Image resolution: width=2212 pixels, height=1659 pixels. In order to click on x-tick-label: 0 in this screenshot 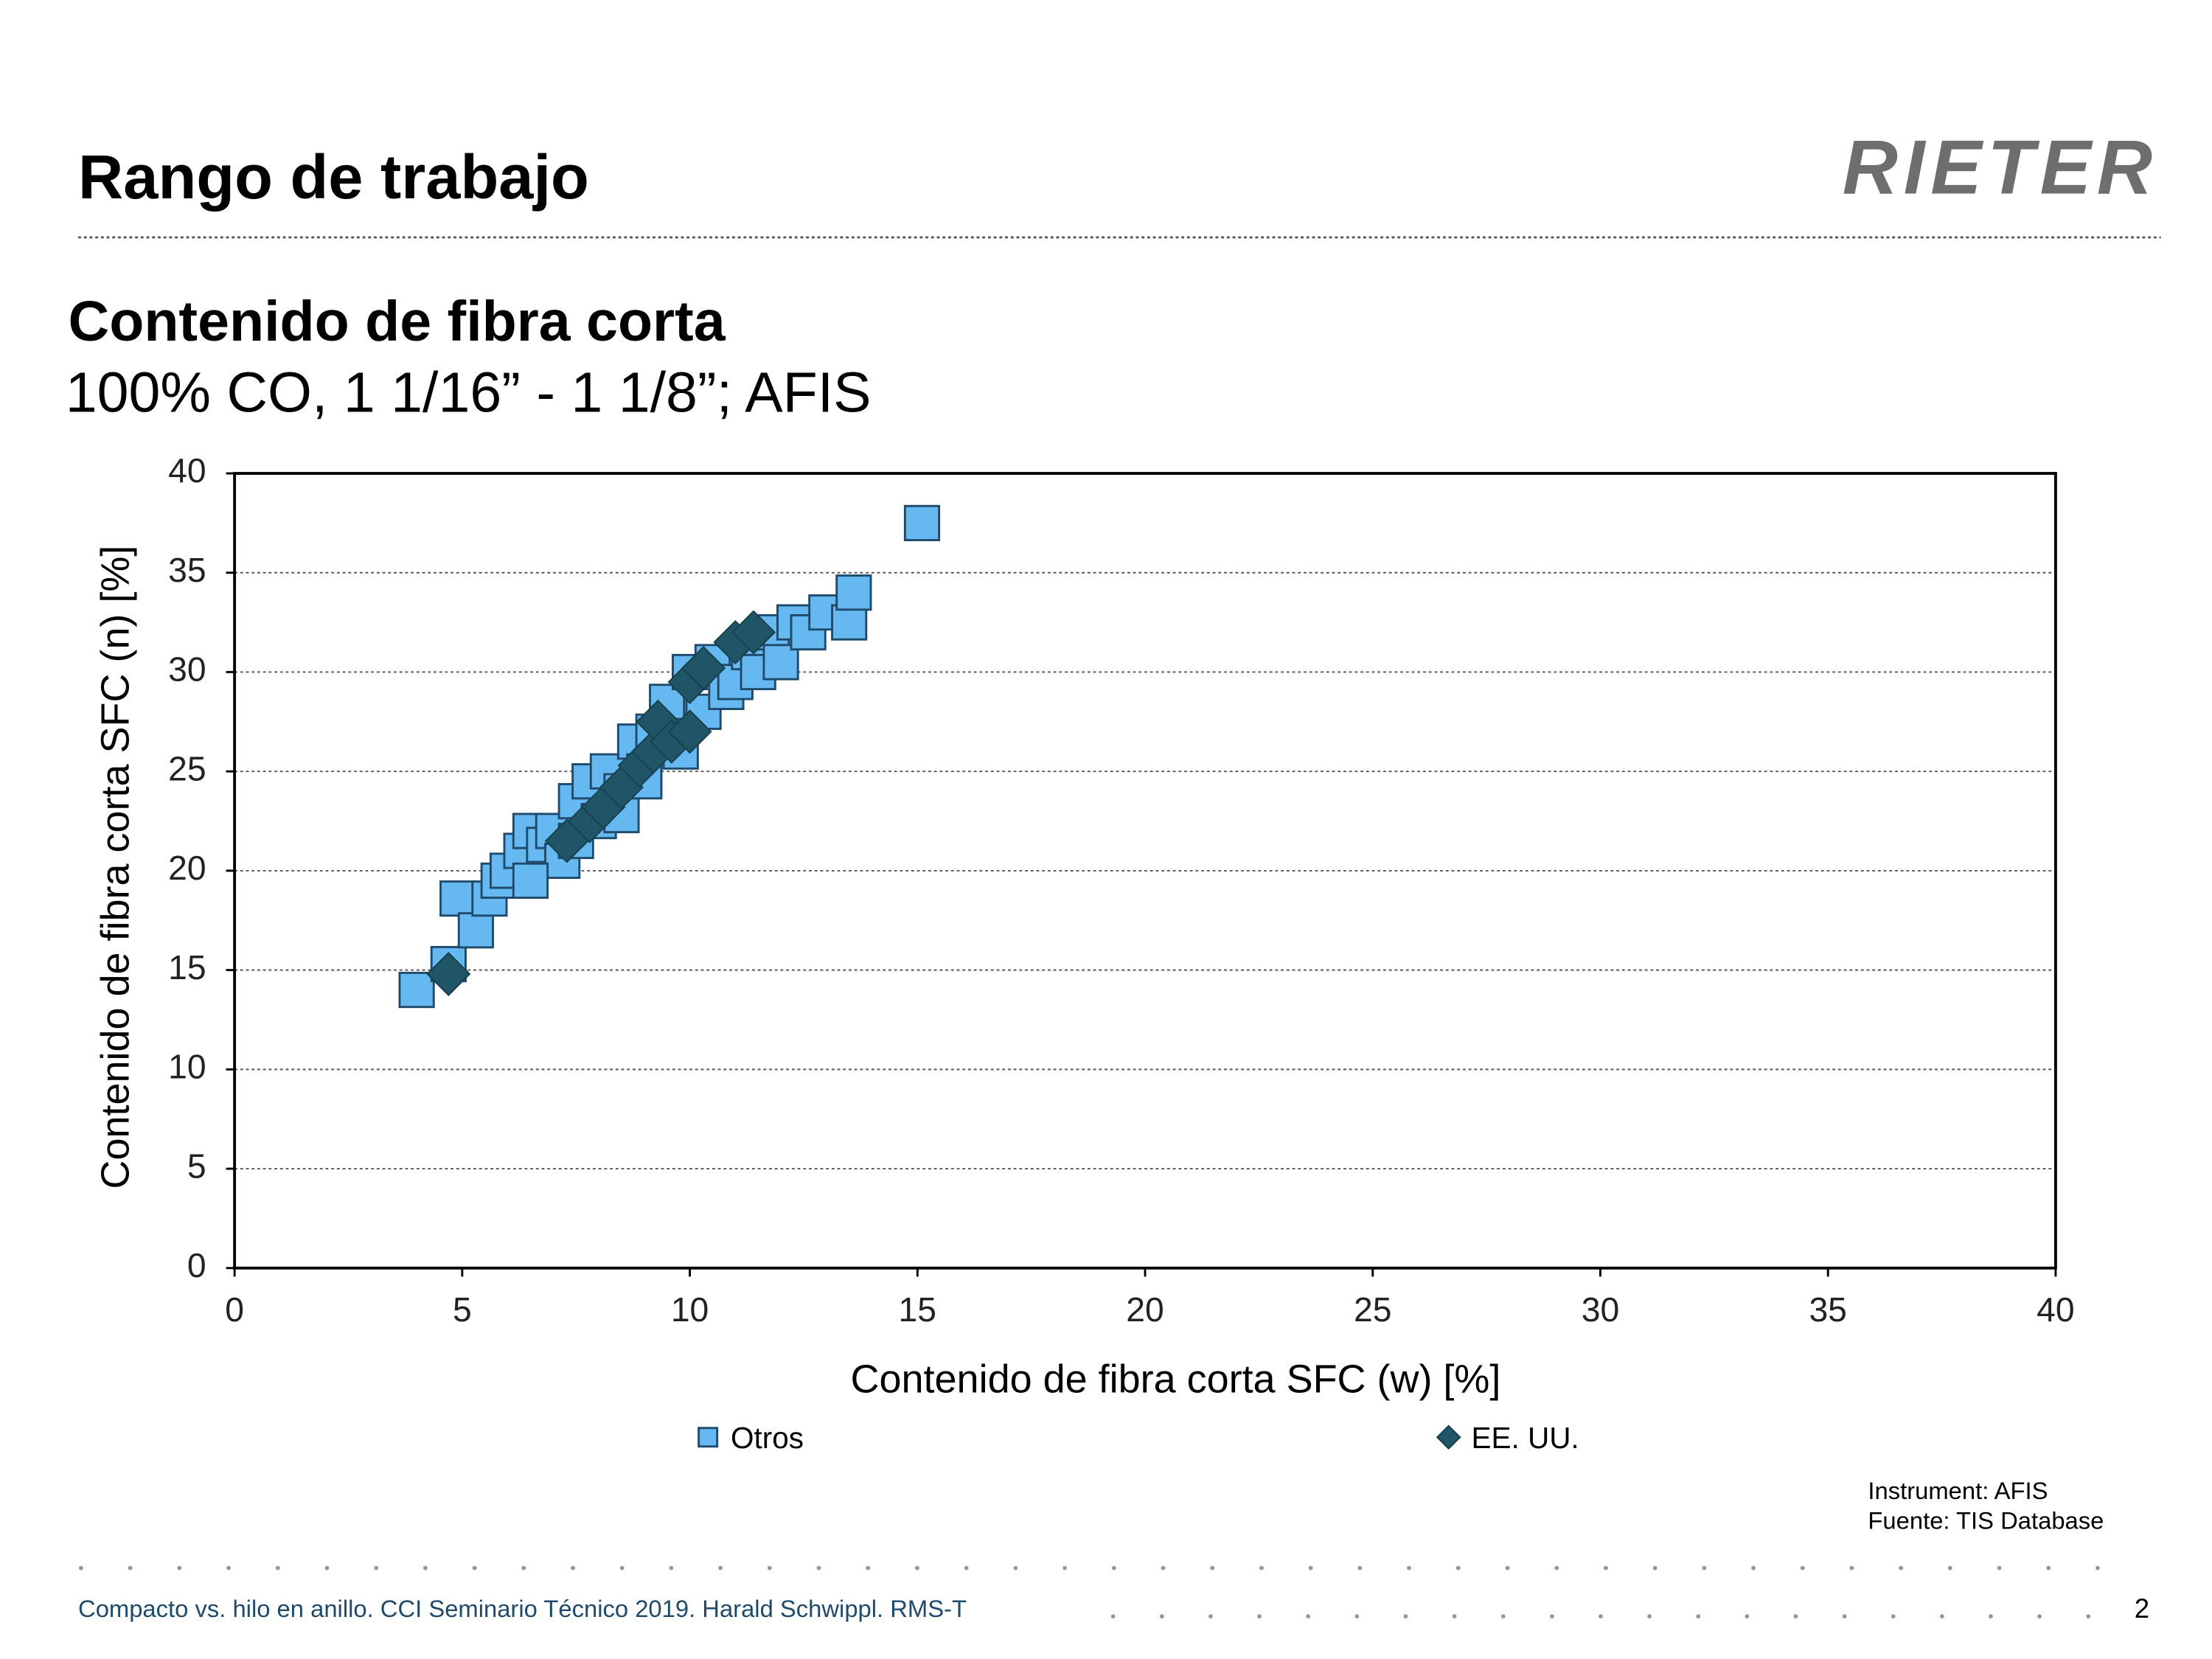, I will do `click(234, 1309)`.